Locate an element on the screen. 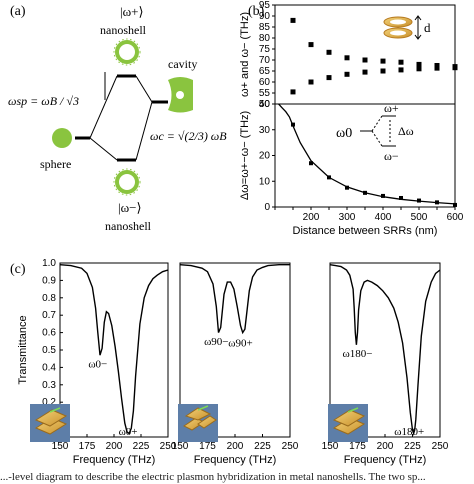  b-bot-fit-curve is located at coordinates (367, 154).